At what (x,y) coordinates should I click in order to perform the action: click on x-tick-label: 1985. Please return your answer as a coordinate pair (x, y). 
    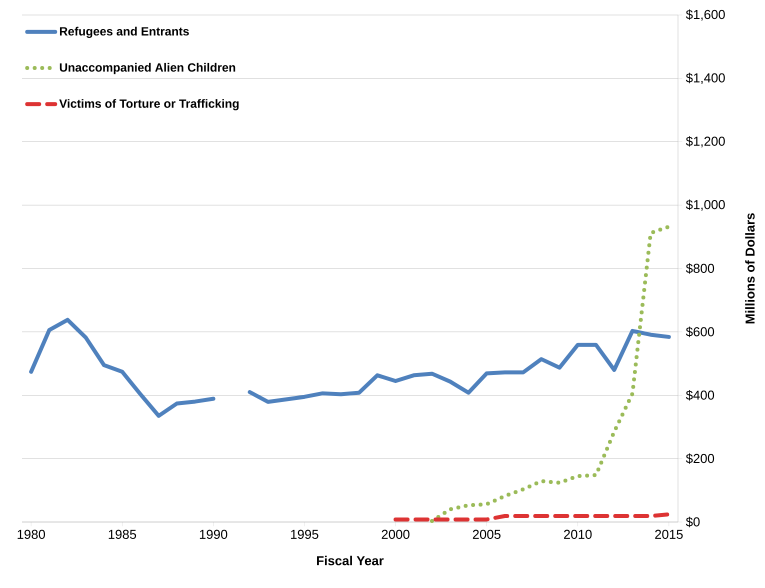
    Looking at the image, I should click on (122, 534).